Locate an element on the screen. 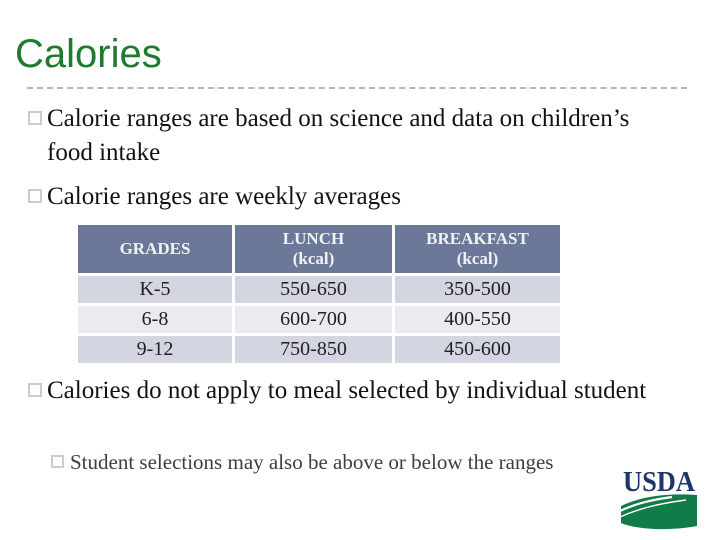 This screenshot has height=540, width=720. usda-logo: USDA is located at coordinates (658, 498).